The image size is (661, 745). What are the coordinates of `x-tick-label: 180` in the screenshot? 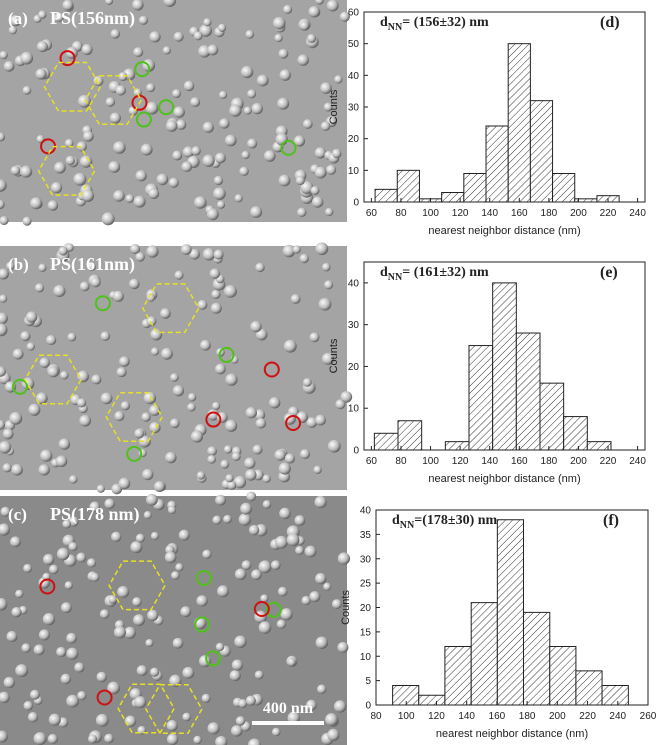 It's located at (527, 716).